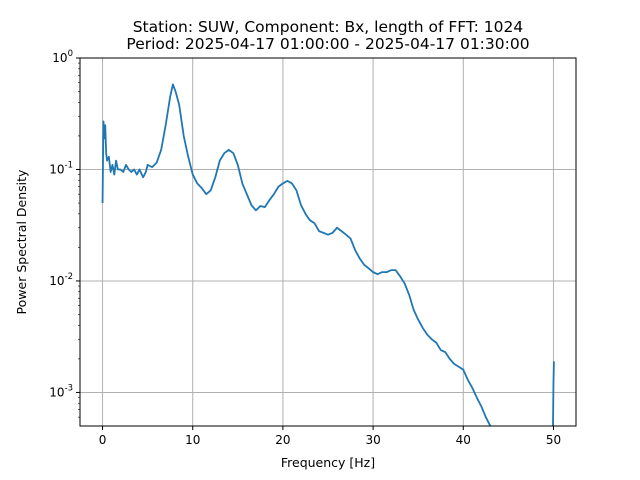  Describe the element at coordinates (553, 394) in the screenshot. I see `psd-series-line` at that location.